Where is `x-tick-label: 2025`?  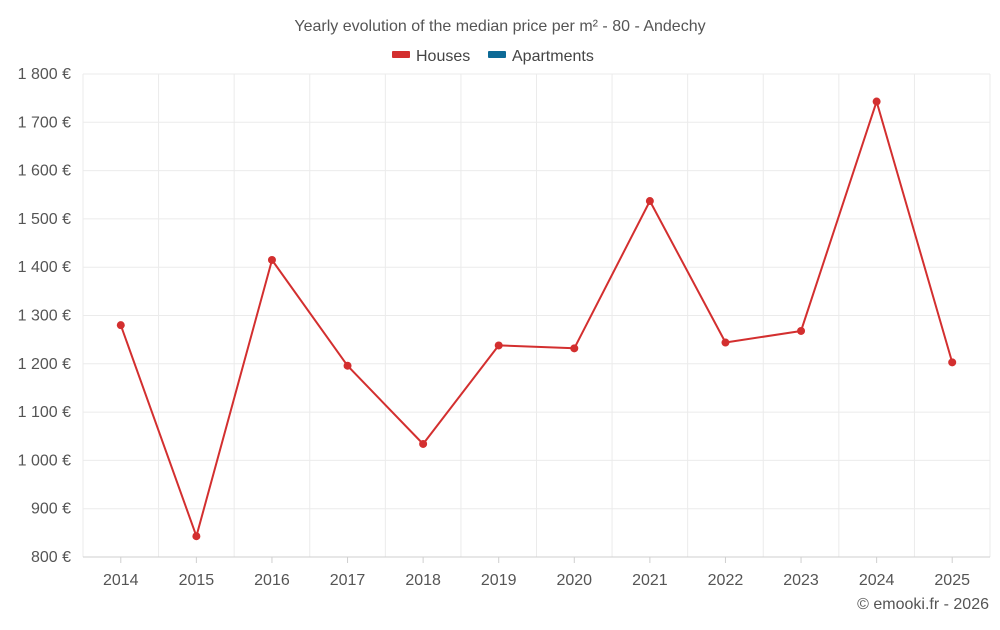 x-tick-label: 2025 is located at coordinates (952, 580).